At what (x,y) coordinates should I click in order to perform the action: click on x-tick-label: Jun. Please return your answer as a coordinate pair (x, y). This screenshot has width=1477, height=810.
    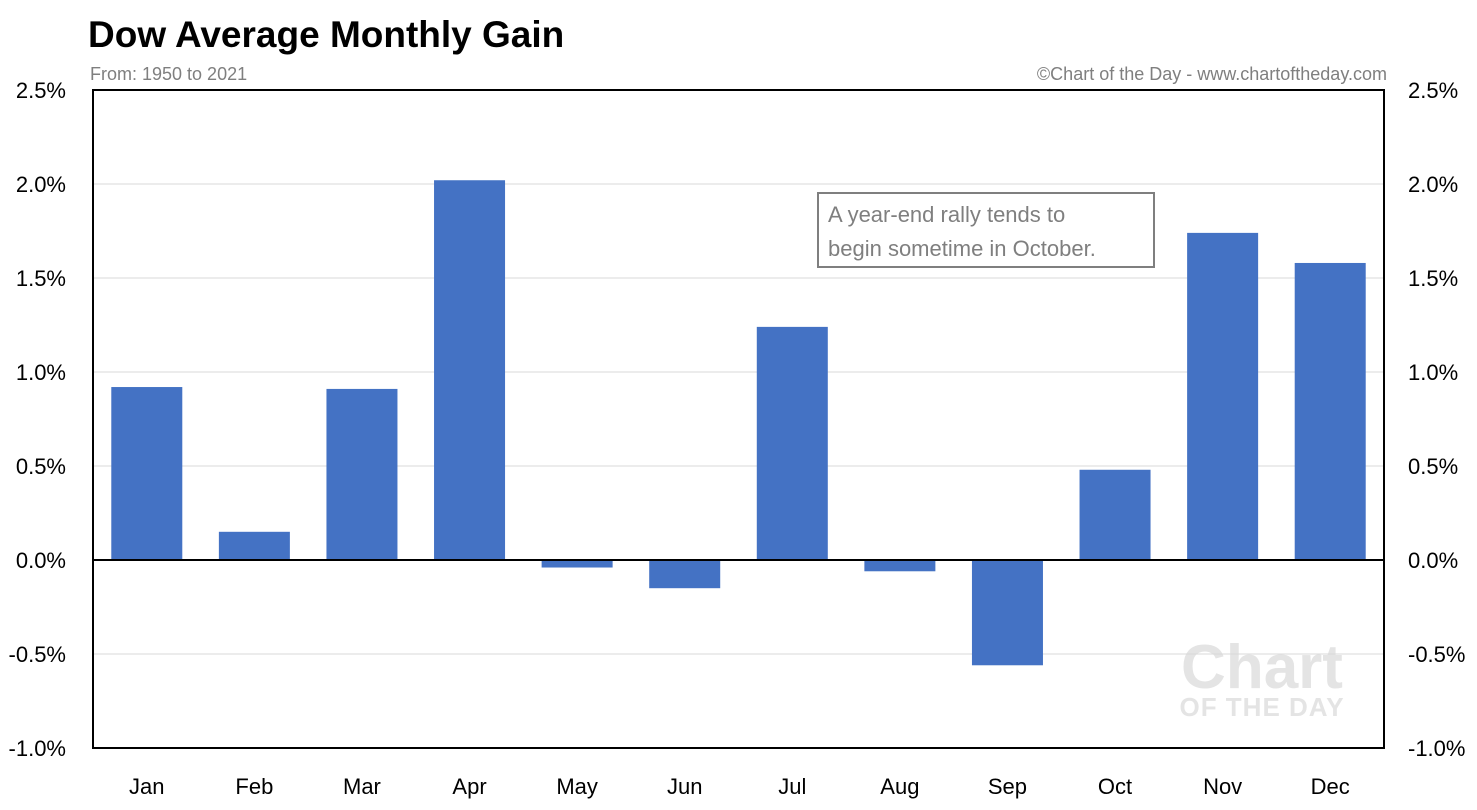
    Looking at the image, I should click on (684, 786).